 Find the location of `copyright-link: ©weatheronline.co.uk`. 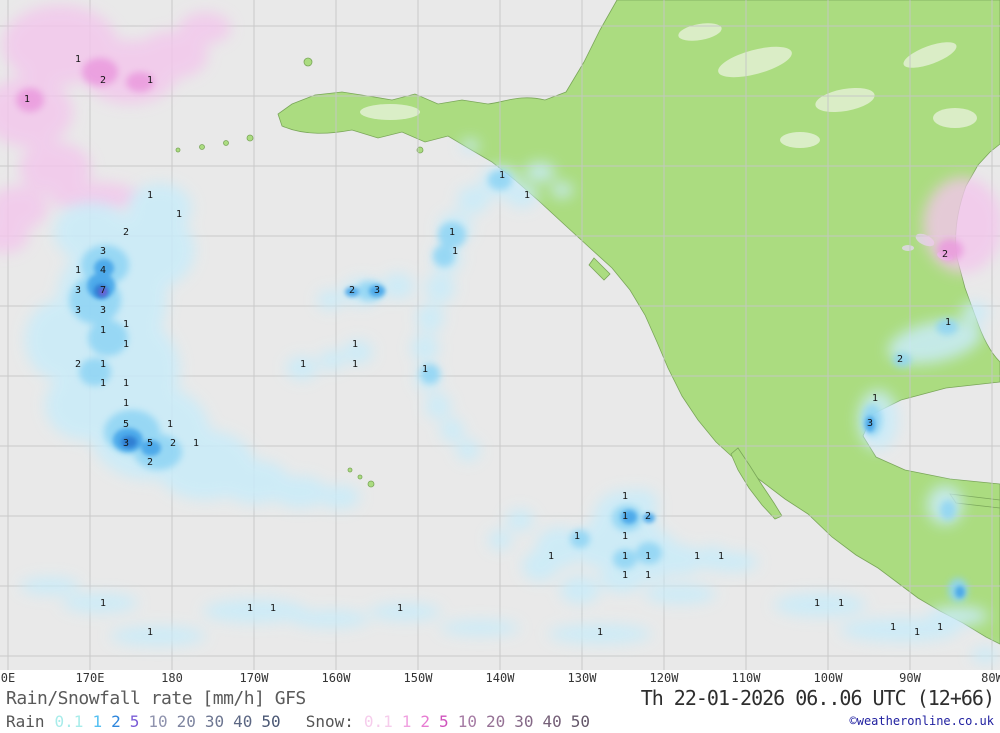

copyright-link: ©weatheronline.co.uk is located at coordinates (922, 721).